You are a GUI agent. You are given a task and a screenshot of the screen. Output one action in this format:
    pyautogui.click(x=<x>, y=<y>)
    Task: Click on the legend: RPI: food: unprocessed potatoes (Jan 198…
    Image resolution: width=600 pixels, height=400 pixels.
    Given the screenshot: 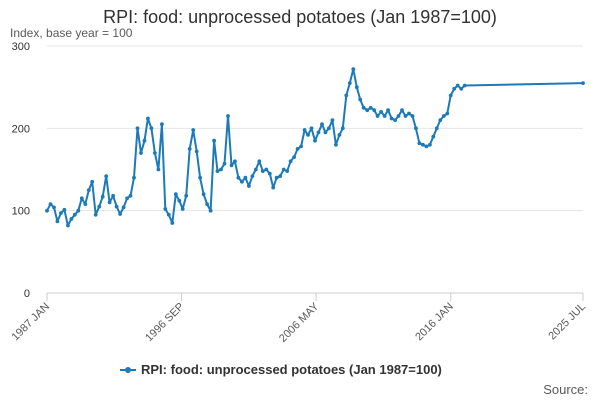 What is the action you would take?
    pyautogui.click(x=281, y=369)
    